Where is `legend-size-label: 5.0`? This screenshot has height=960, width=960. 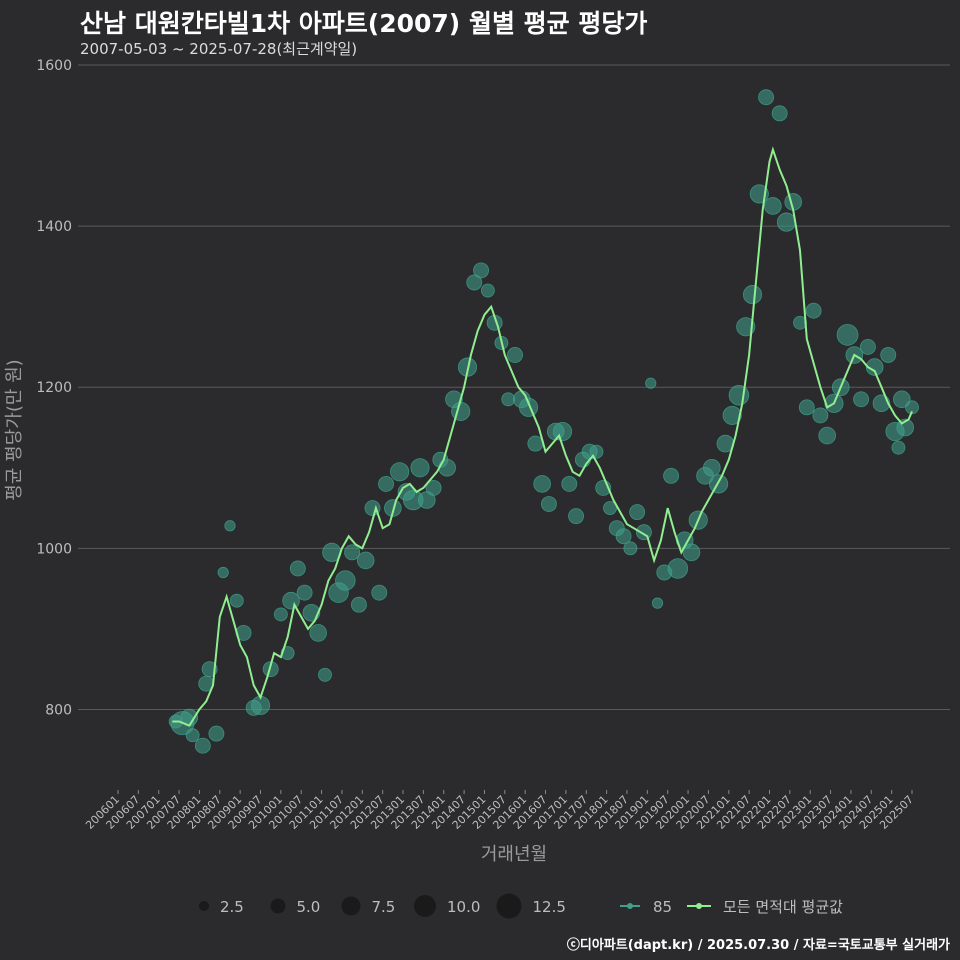 legend-size-label: 5.0 is located at coordinates (309, 907).